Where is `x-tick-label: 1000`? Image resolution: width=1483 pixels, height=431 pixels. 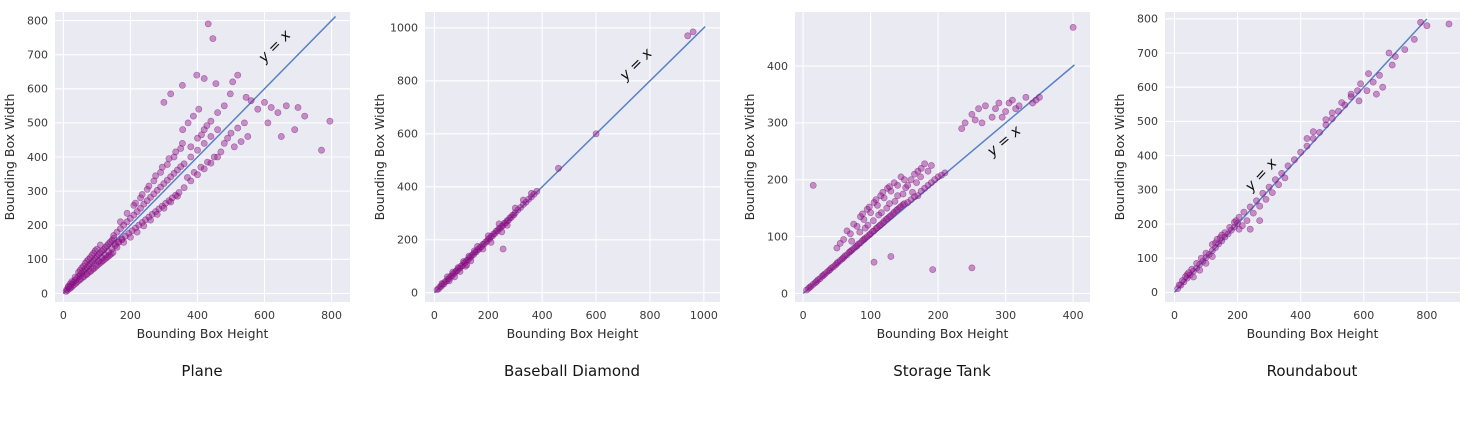
x-tick-label: 1000 is located at coordinates (704, 315).